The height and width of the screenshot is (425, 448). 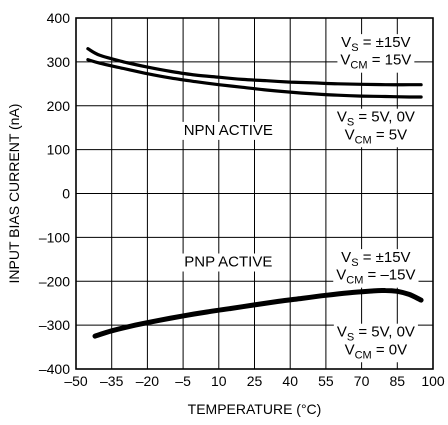 What do you see at coordinates (66, 194) in the screenshot?
I see `y-tick-label: 0` at bounding box center [66, 194].